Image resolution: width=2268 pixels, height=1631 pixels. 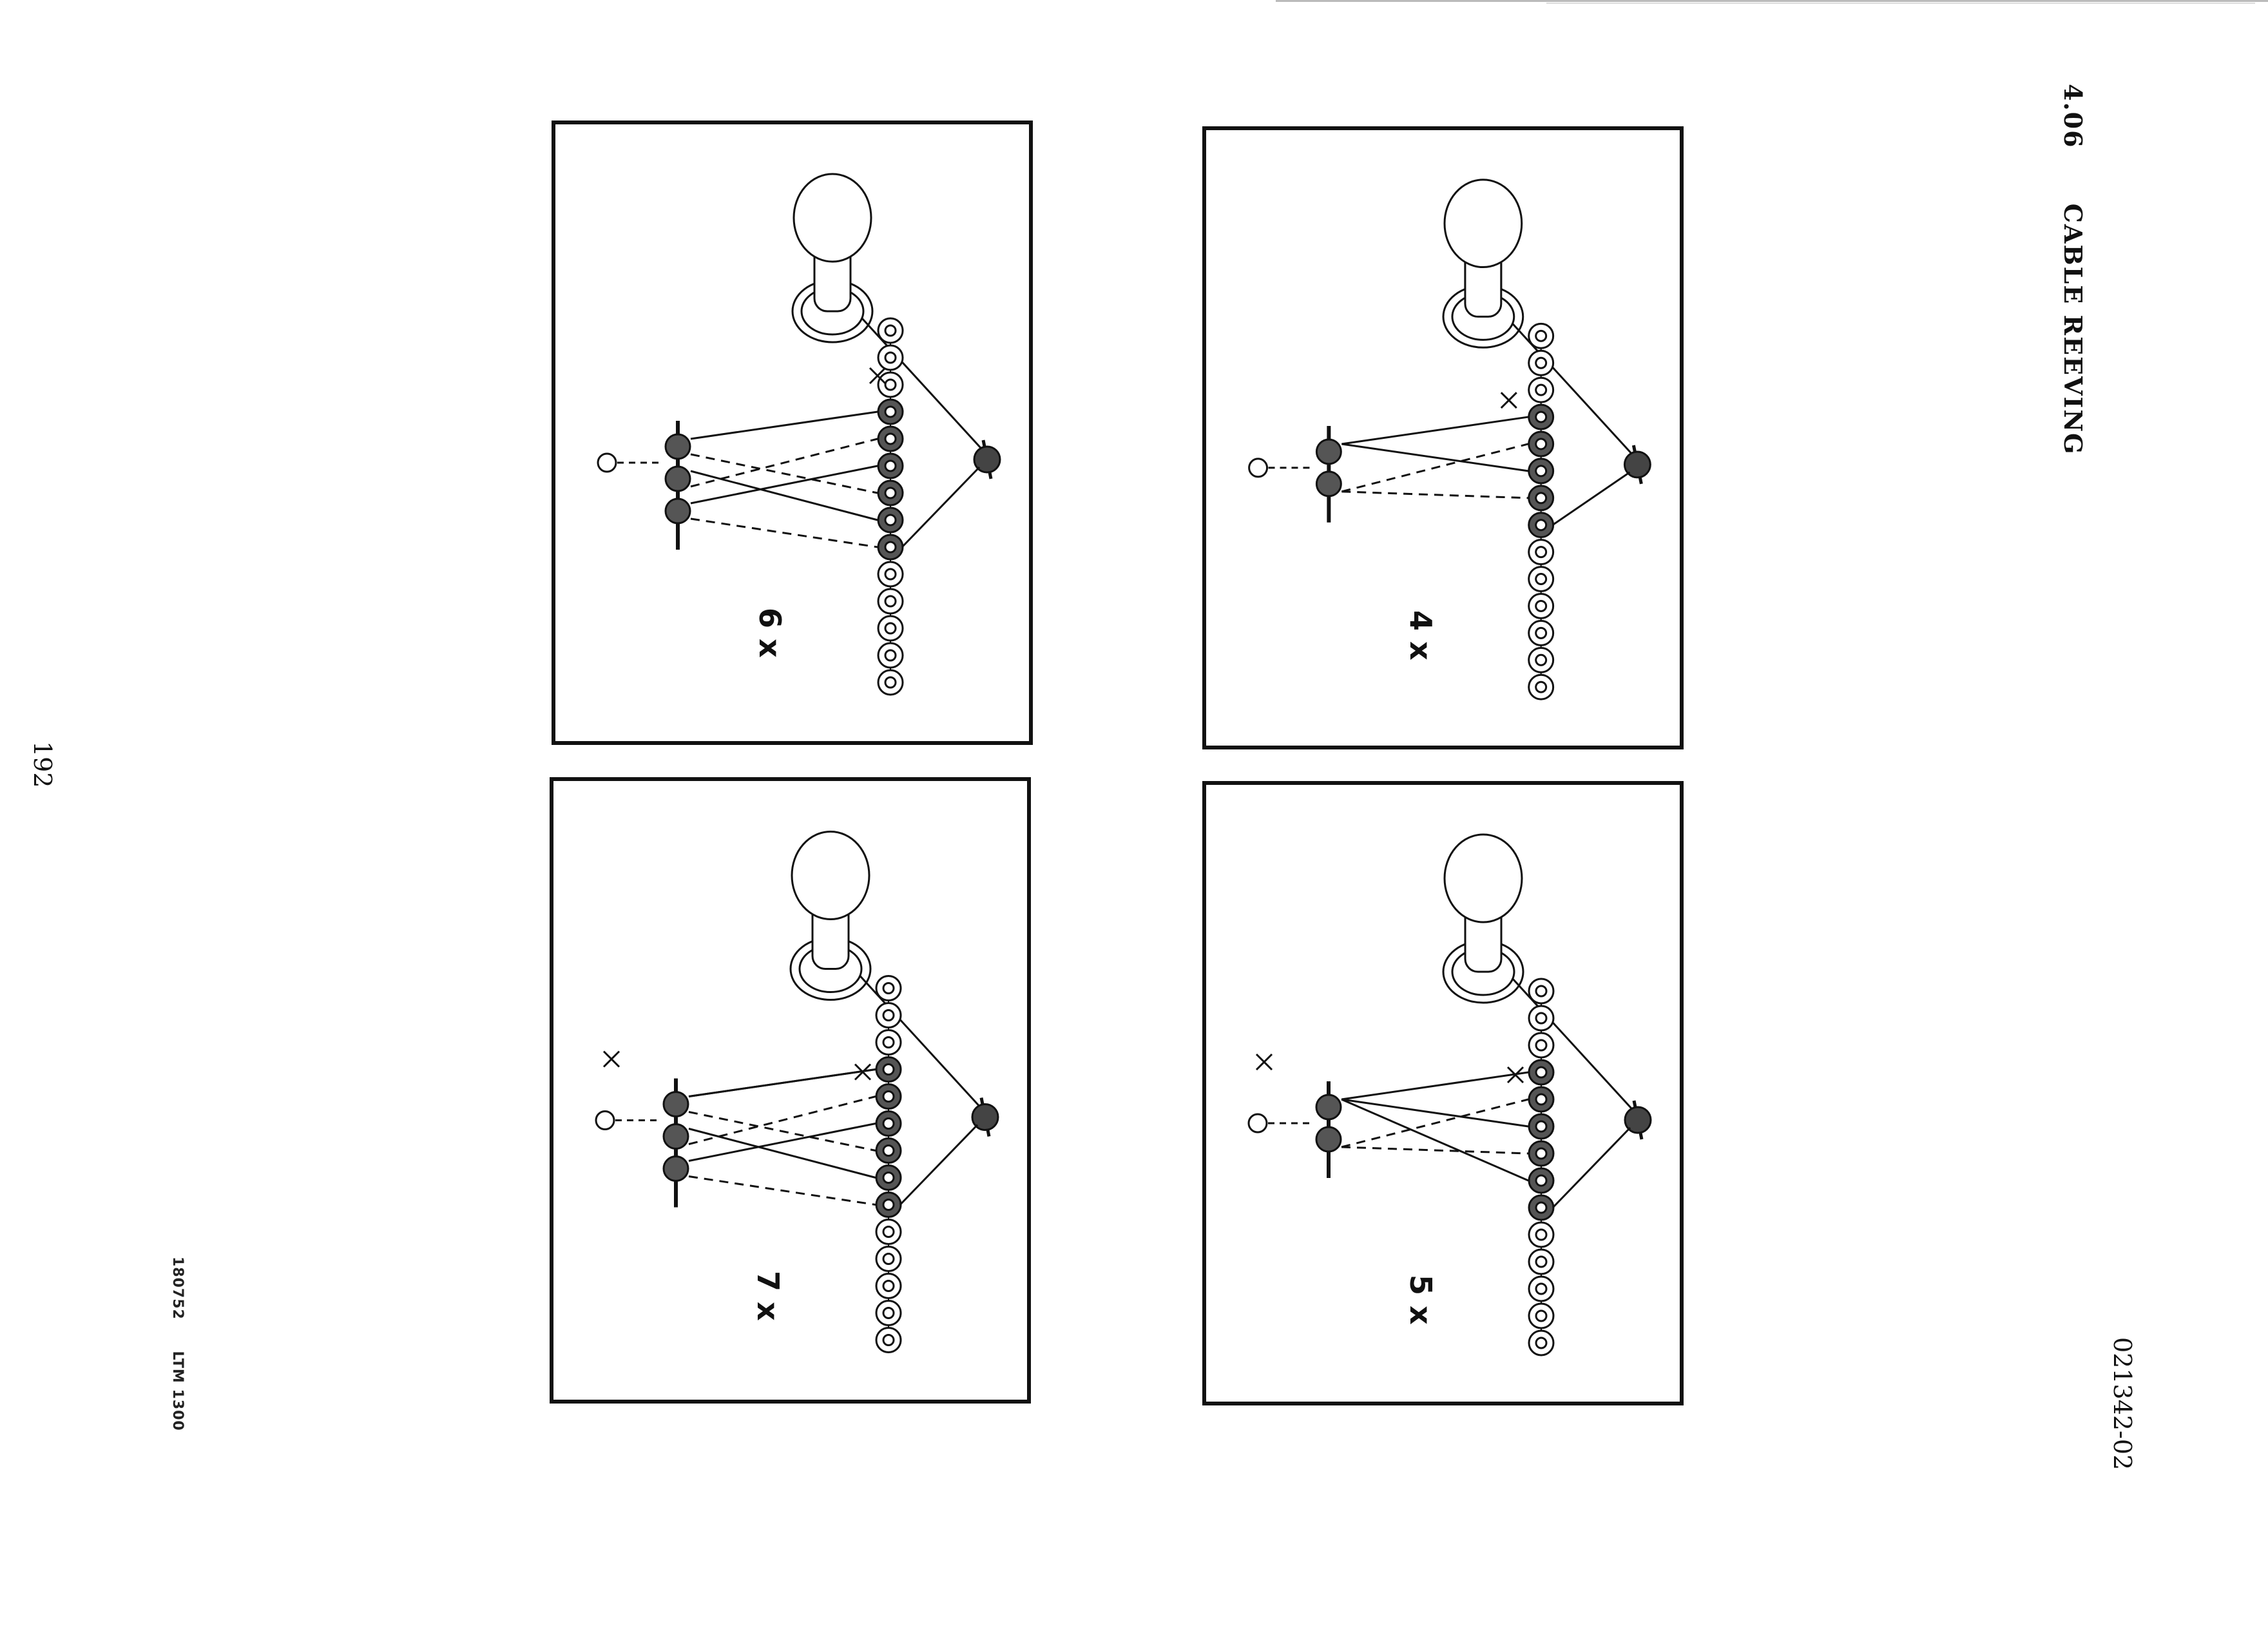 What do you see at coordinates (177, 1357) in the screenshot?
I see `page-footer: 180752 LTM 1300` at bounding box center [177, 1357].